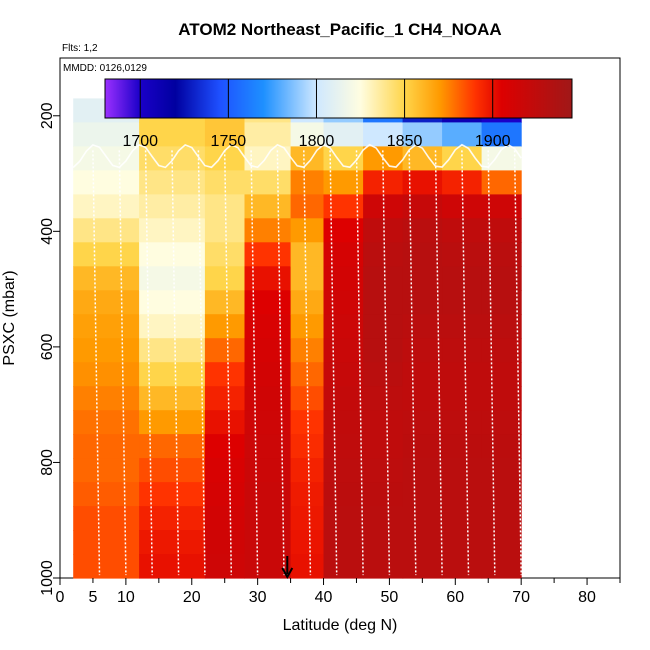 The width and height of the screenshot is (650, 650). Describe the element at coordinates (287, 573) in the screenshot. I see `marker-arrowhead` at that location.